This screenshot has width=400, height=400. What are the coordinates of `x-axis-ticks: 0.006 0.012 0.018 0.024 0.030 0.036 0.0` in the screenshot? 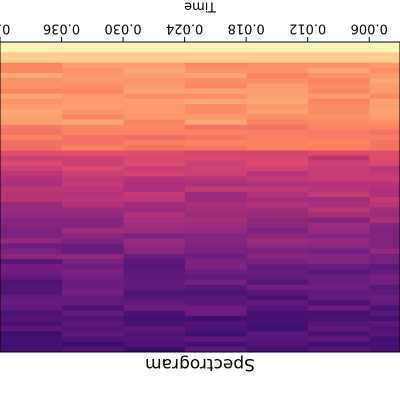 It's located at (194, 31).